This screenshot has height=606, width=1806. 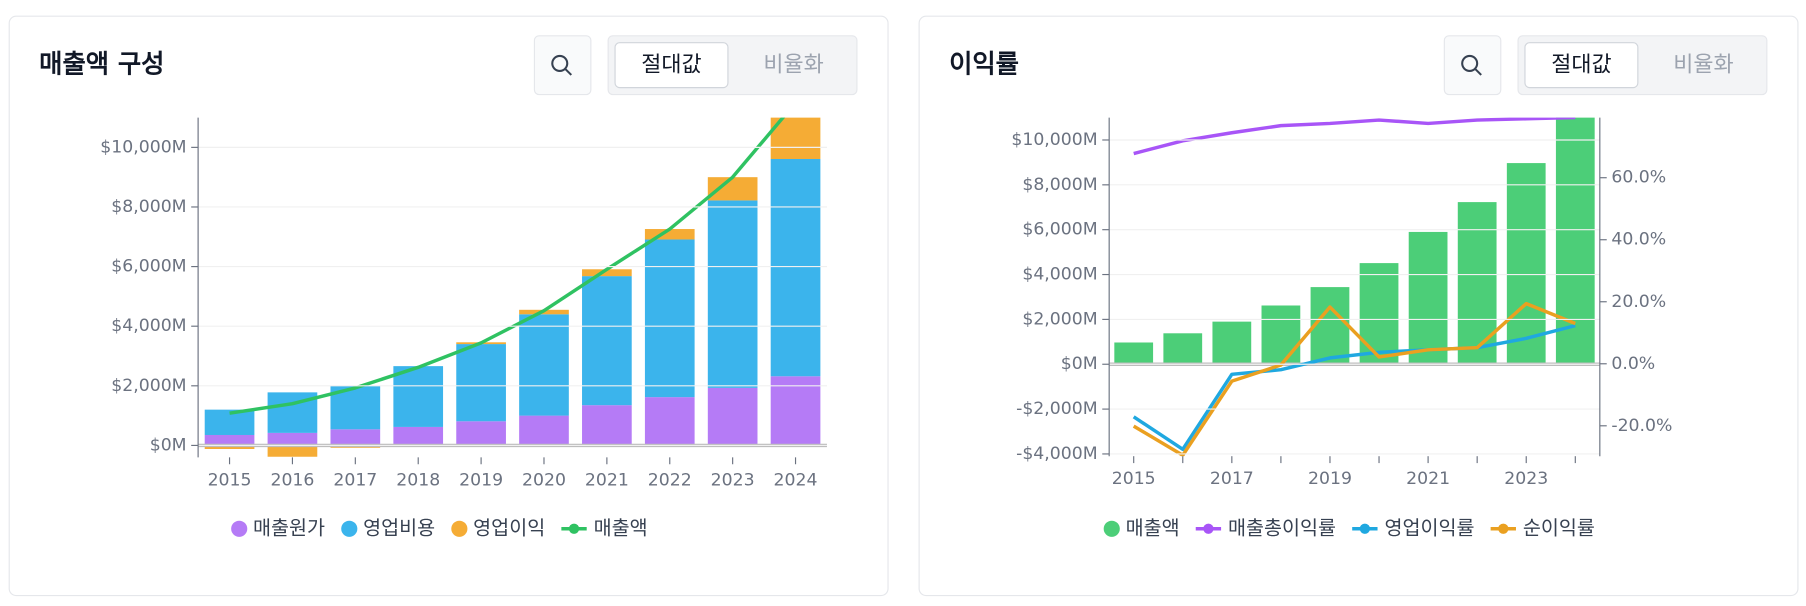 What do you see at coordinates (1079, 364) in the screenshot?
I see `y-tick-label: $0M` at bounding box center [1079, 364].